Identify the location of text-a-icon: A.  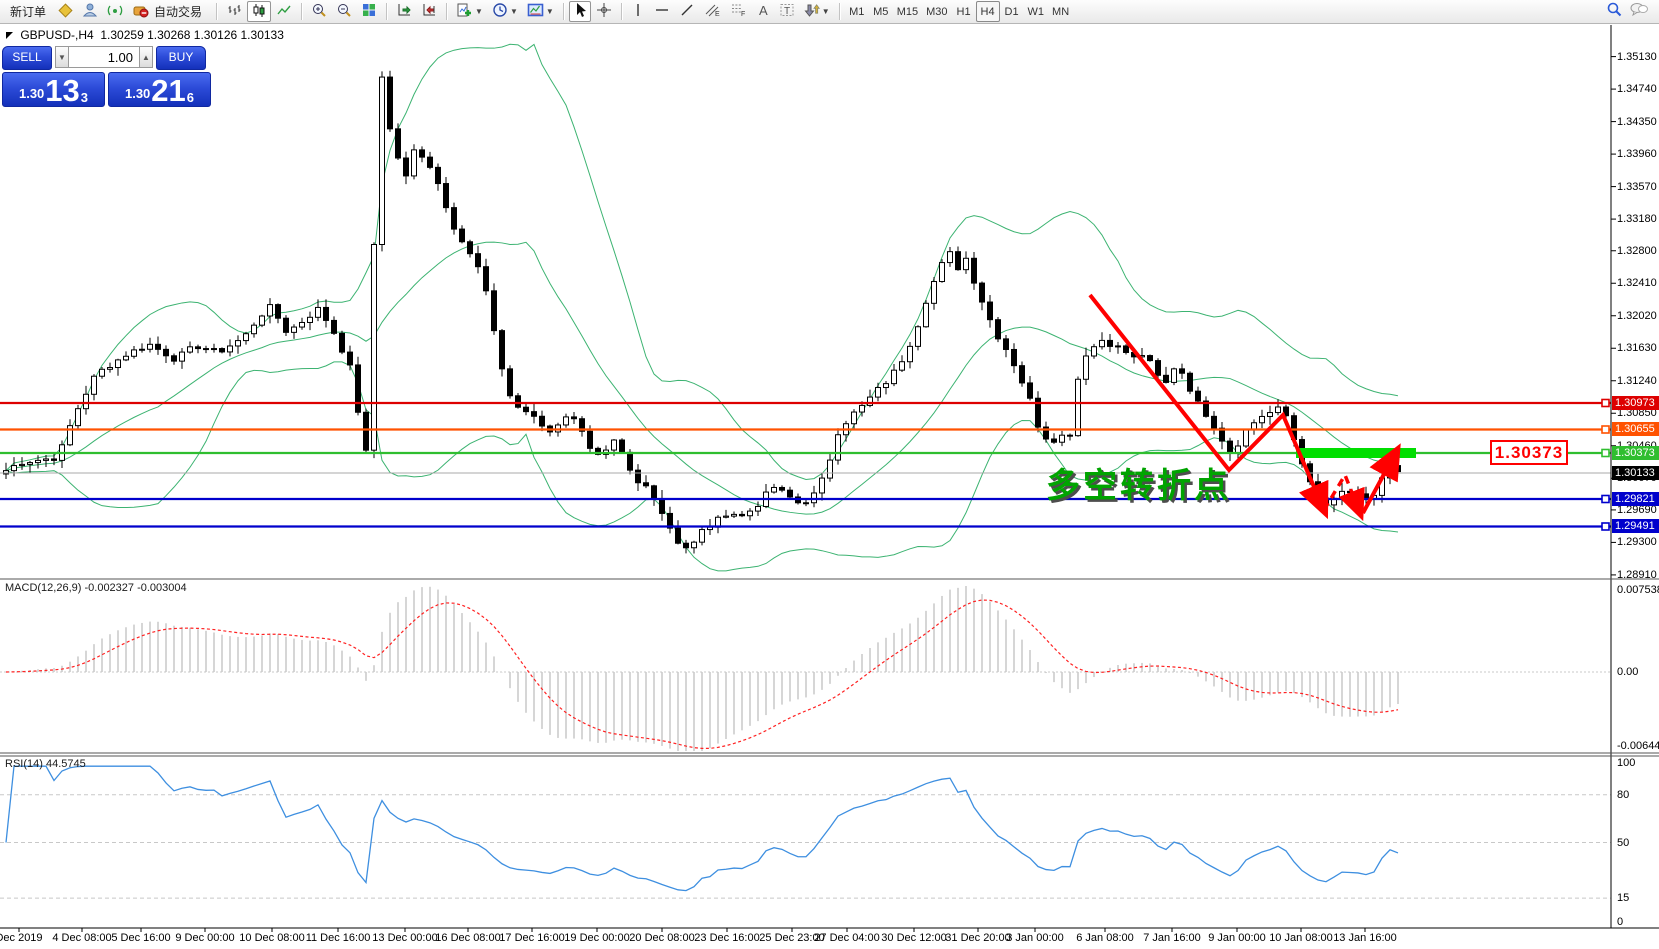
(763, 11).